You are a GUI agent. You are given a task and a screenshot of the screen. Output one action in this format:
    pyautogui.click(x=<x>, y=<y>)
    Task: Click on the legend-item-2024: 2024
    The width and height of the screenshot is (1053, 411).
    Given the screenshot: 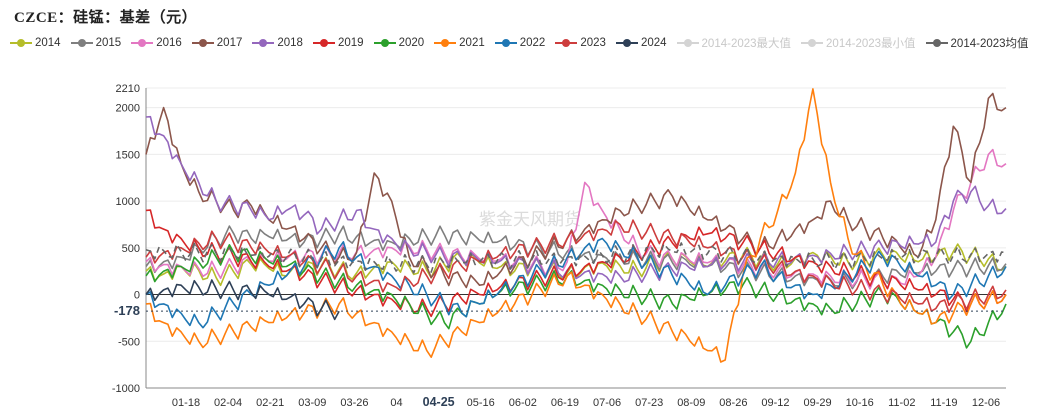 What is the action you would take?
    pyautogui.click(x=641, y=43)
    